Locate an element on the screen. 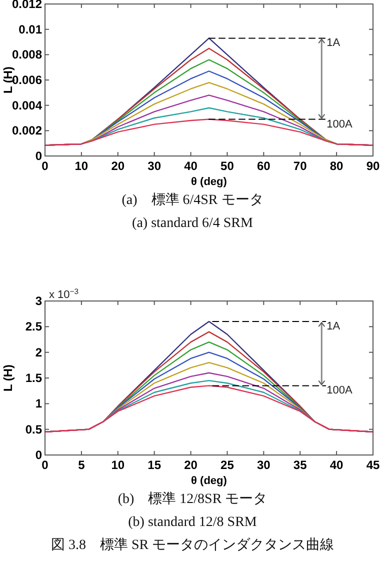 Image resolution: width=385 pixels, height=562 pixels. y-tick-label: 0.01 is located at coordinates (30, 29).